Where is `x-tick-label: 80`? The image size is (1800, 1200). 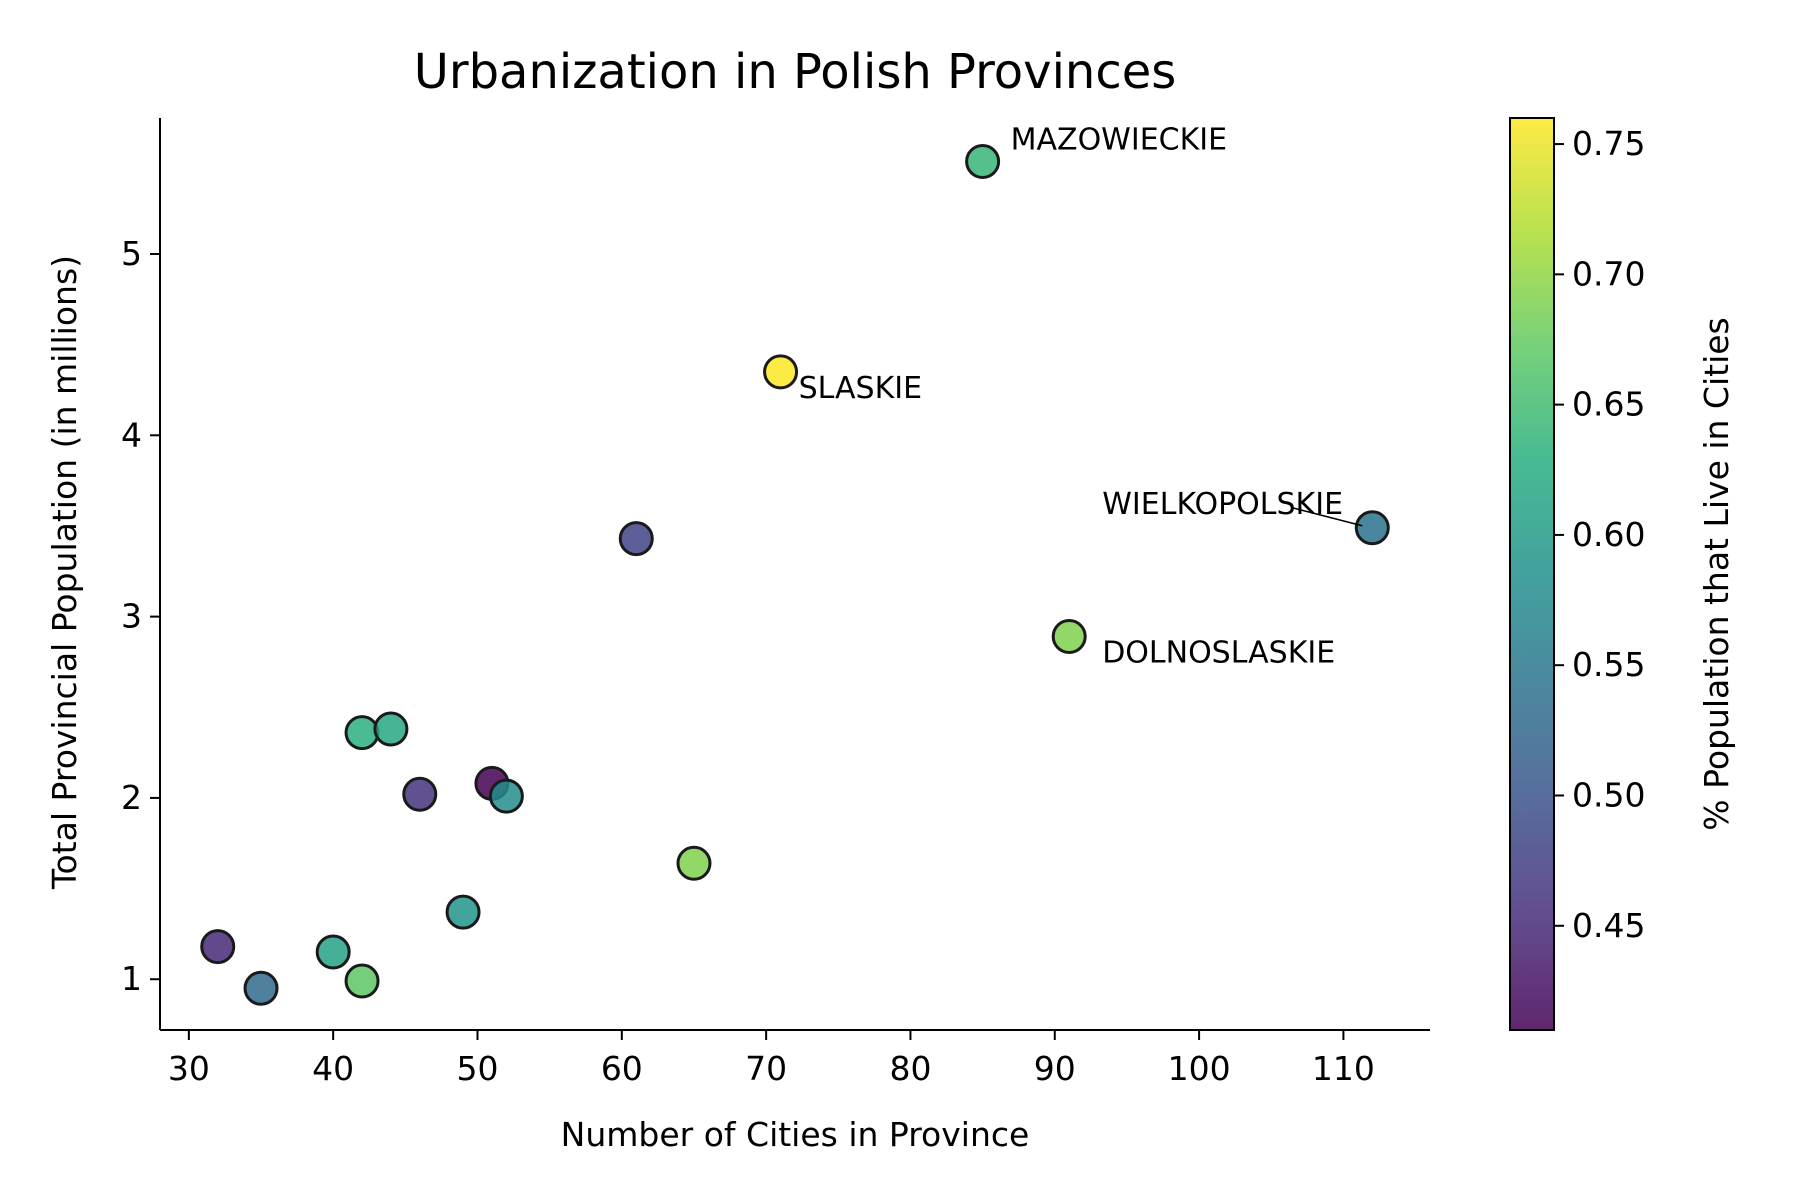 x-tick-label: 80 is located at coordinates (910, 1068).